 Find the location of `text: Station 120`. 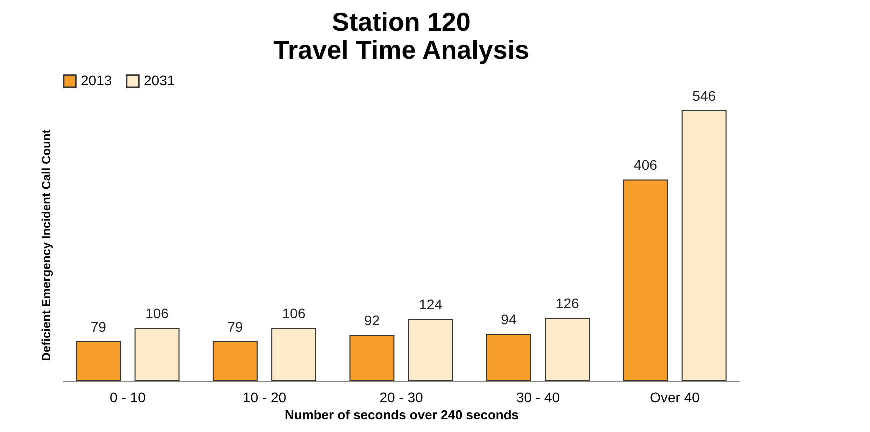

text: Station 120 is located at coordinates (401, 22).